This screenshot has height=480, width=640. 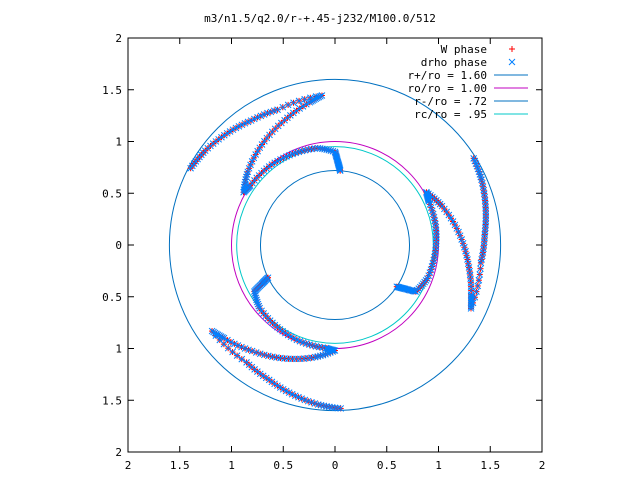 What do you see at coordinates (128, 465) in the screenshot?
I see `x-tick-label: 2` at bounding box center [128, 465].